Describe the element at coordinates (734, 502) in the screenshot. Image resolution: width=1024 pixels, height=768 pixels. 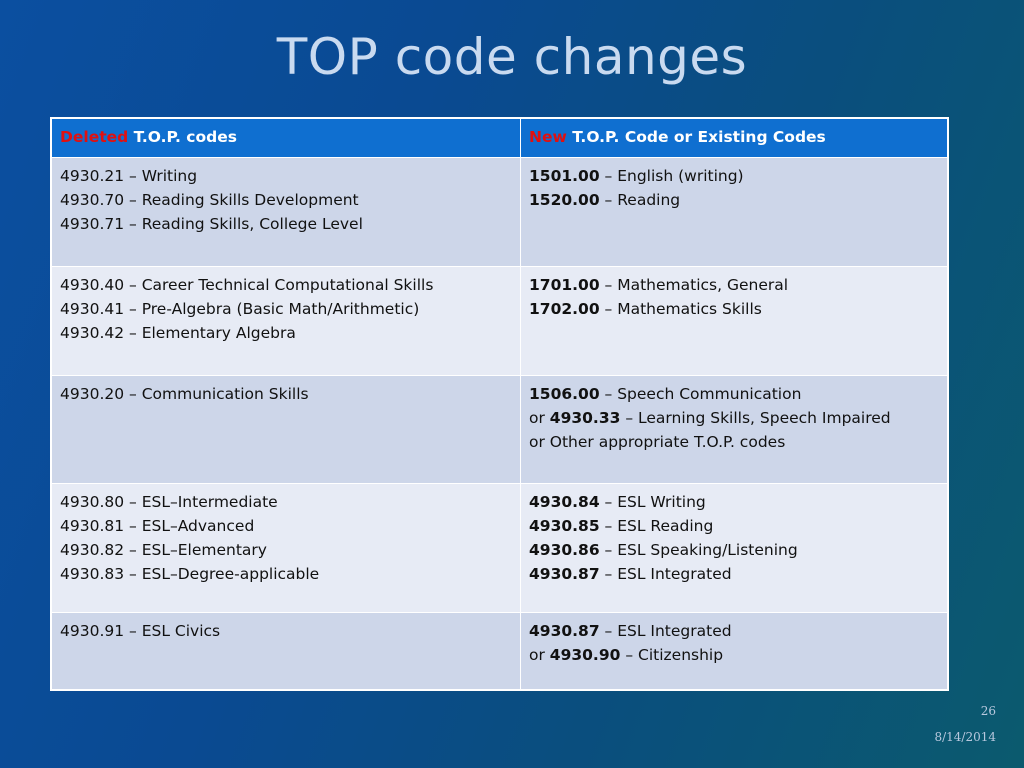
I see `new-code-line: 4930.84 – ESL Writing` at that location.